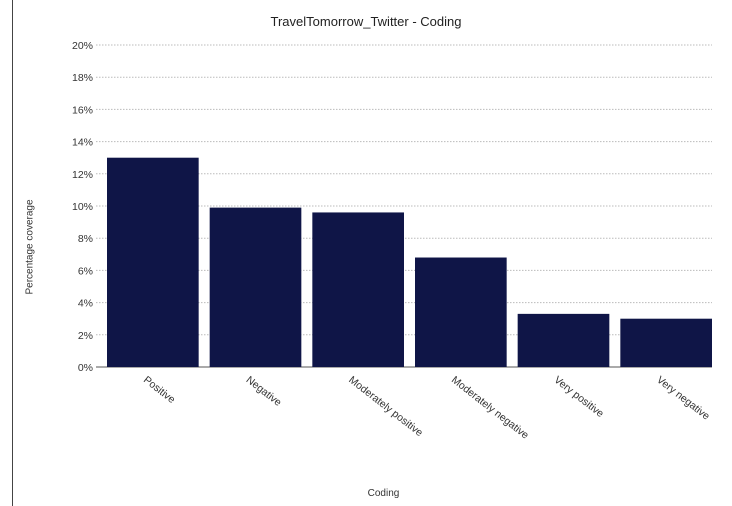  What do you see at coordinates (85, 239) in the screenshot?
I see `y-tick-label: 8%` at bounding box center [85, 239].